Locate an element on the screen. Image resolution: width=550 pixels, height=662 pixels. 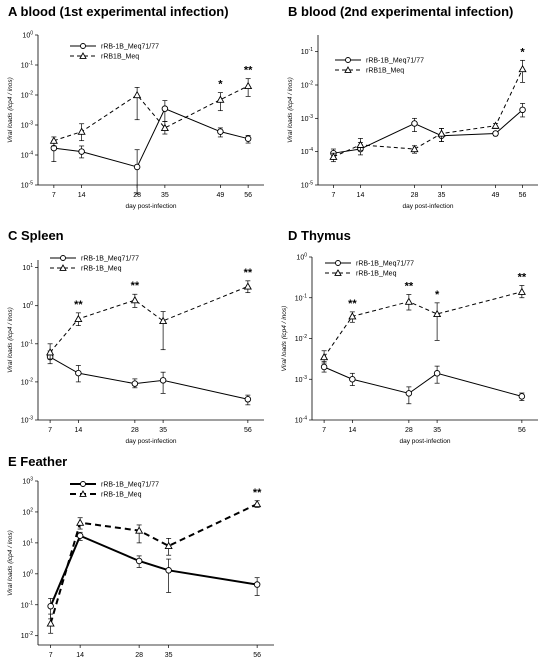
legend-label: rRB-1B_Meq is located at coordinates (101, 269).